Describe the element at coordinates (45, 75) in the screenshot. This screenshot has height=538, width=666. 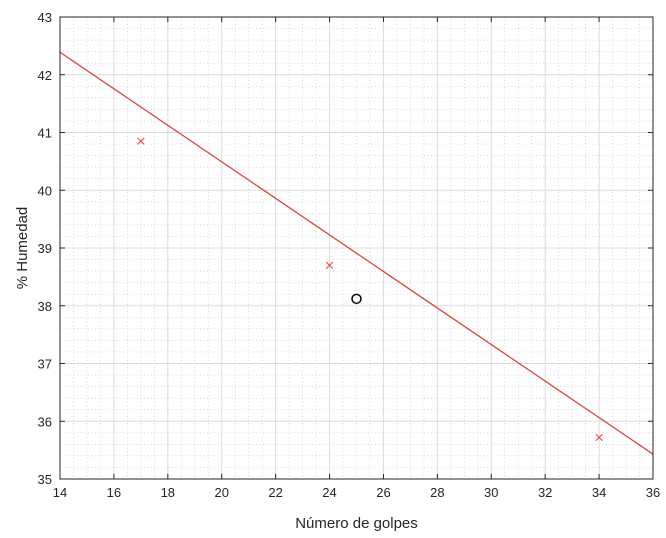
I see `y-tick-label: 42` at that location.